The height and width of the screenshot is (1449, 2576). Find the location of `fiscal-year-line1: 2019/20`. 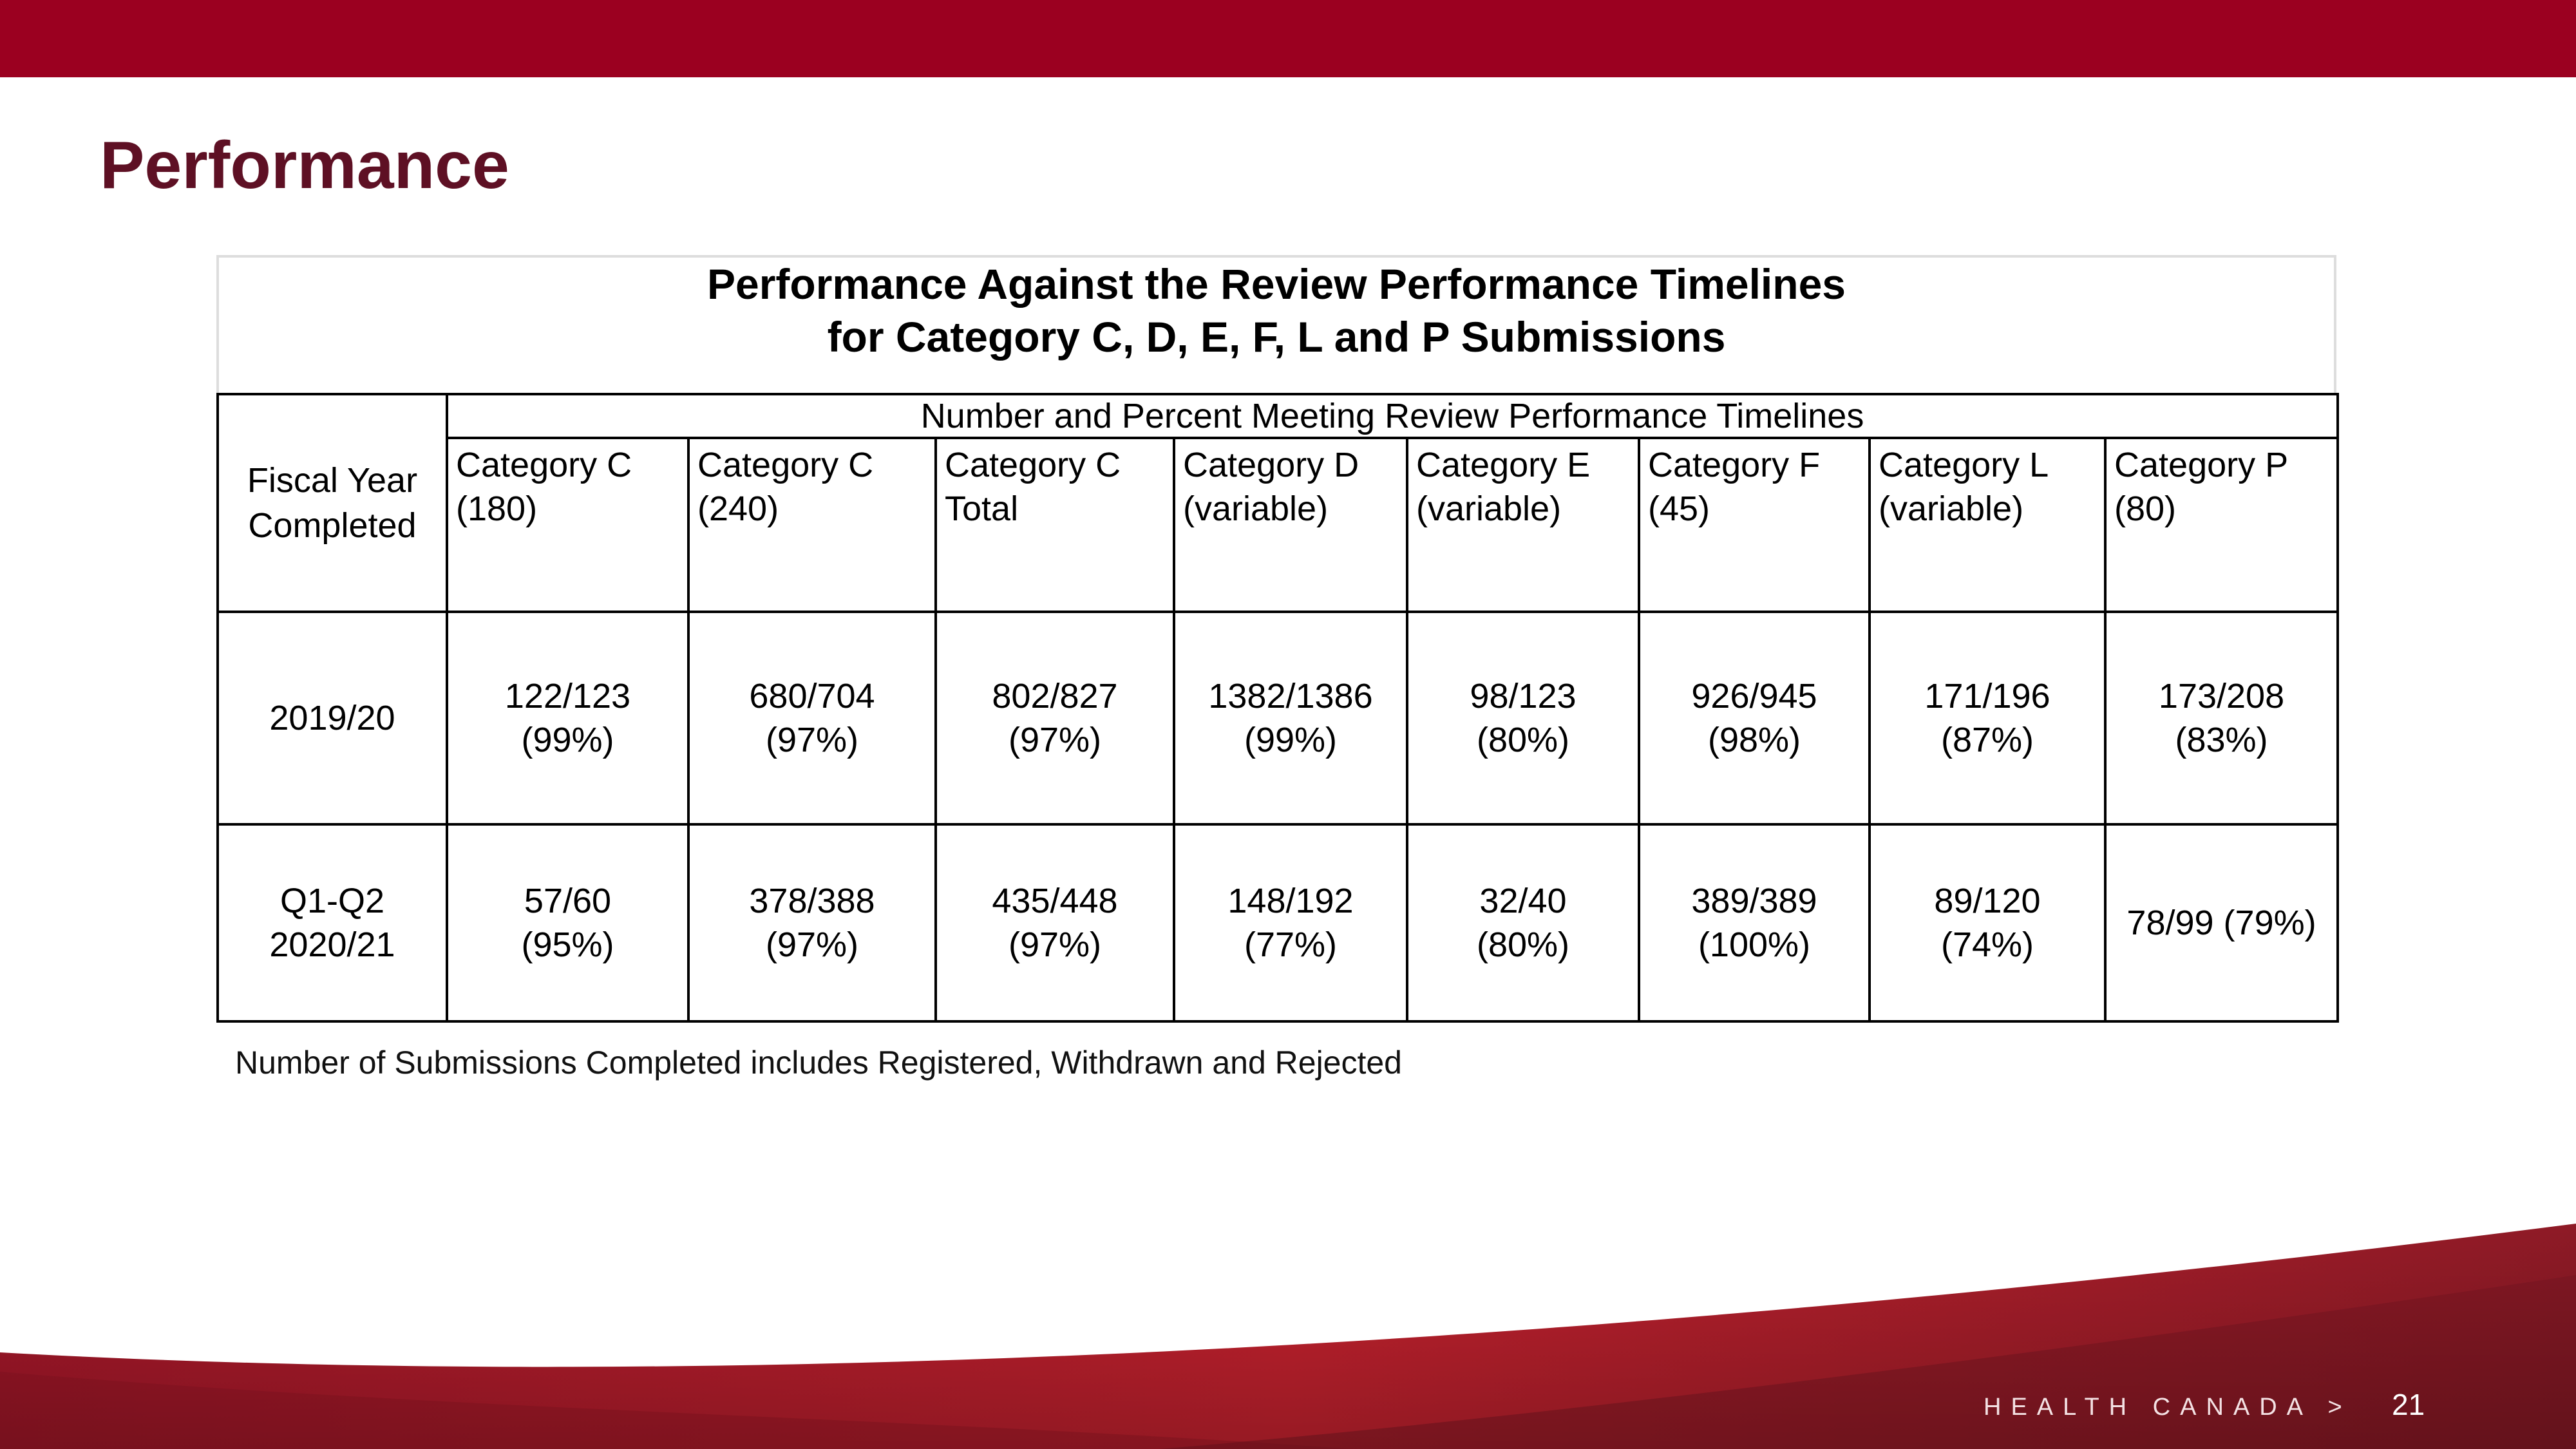

fiscal-year-line1: 2019/20 is located at coordinates (332, 718).